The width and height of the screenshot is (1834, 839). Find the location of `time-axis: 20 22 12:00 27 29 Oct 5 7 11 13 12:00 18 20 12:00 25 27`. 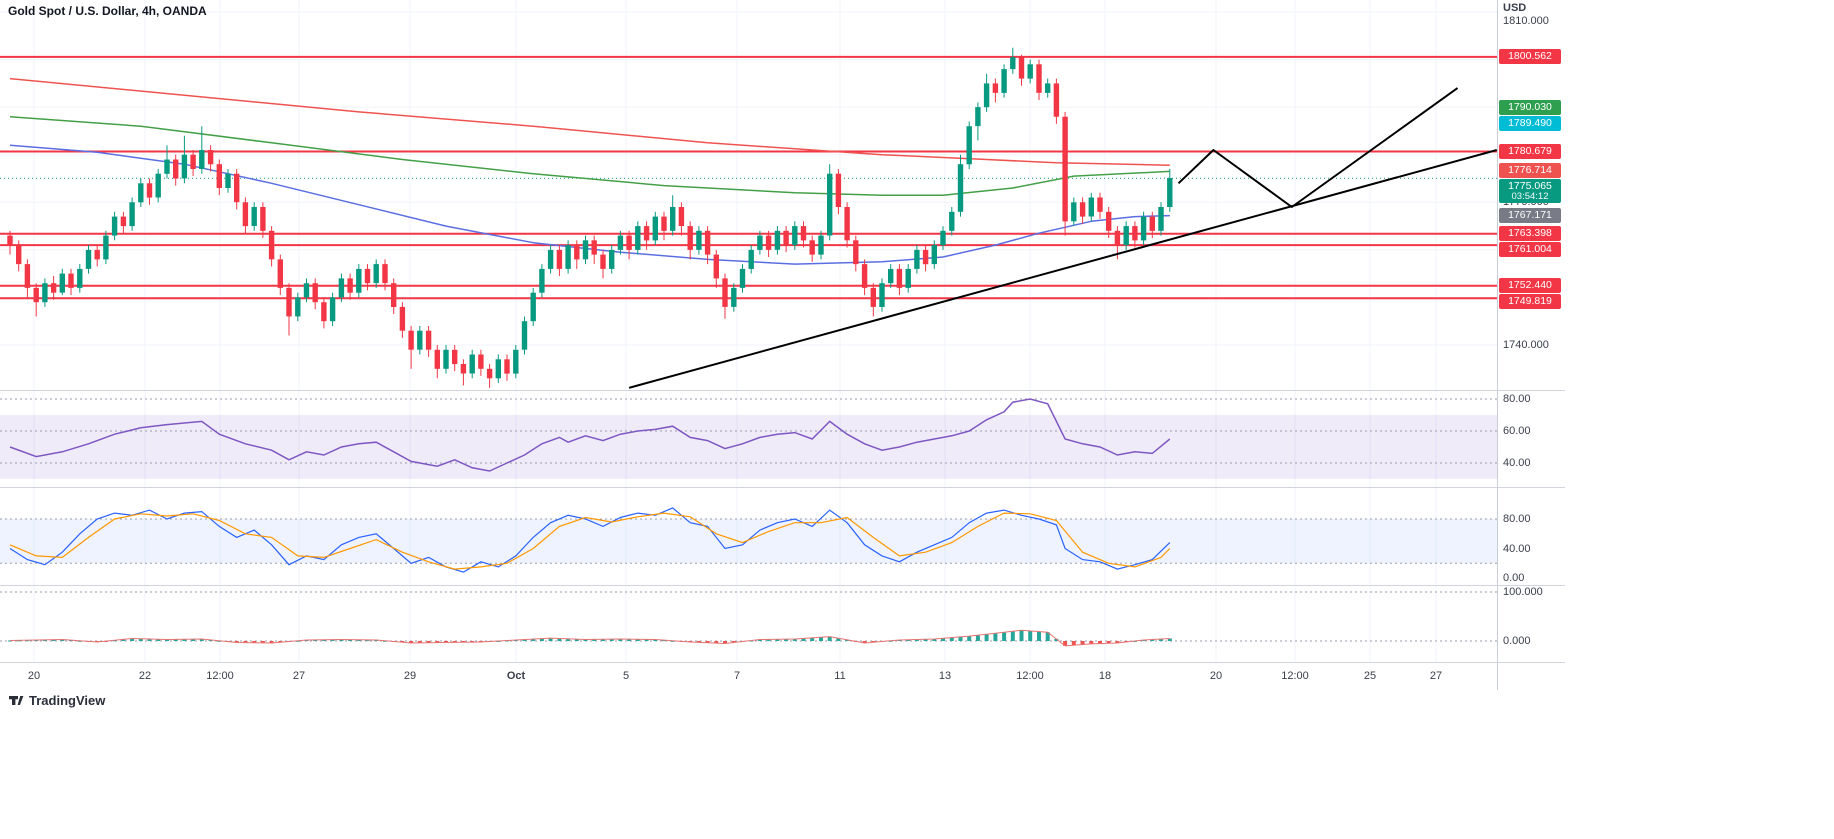

time-axis: 20 22 12:00 27 29 Oct 5 7 11 13 12:00 18 20 12:00 25 27 is located at coordinates (735, 676).